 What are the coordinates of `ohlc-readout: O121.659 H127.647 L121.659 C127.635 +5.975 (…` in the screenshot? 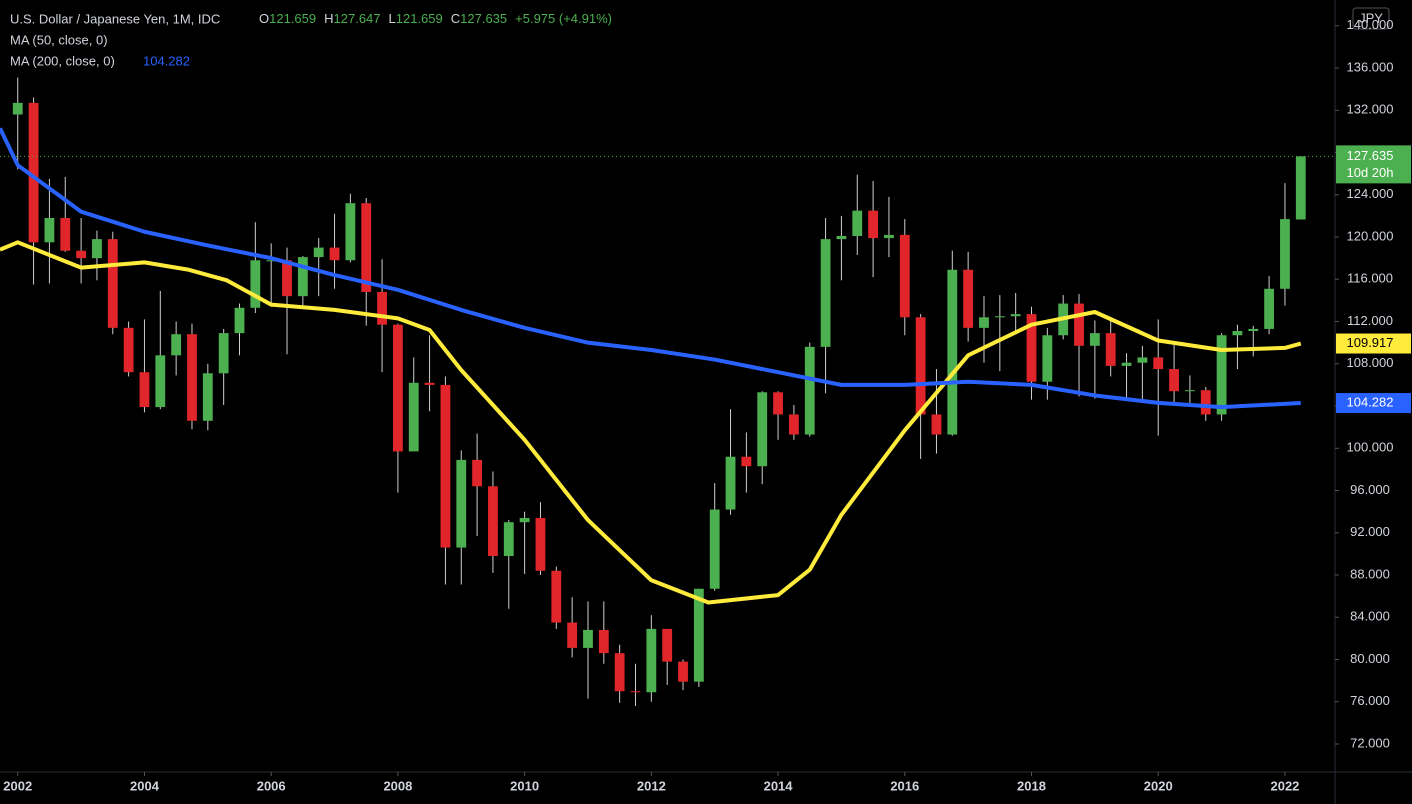 It's located at (435, 18).